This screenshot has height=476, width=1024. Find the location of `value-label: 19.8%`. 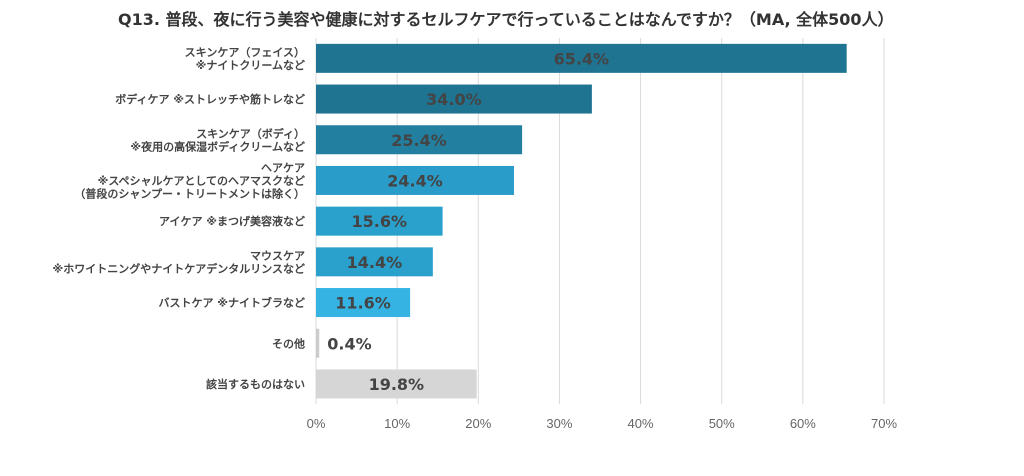

value-label: 19.8% is located at coordinates (397, 384).